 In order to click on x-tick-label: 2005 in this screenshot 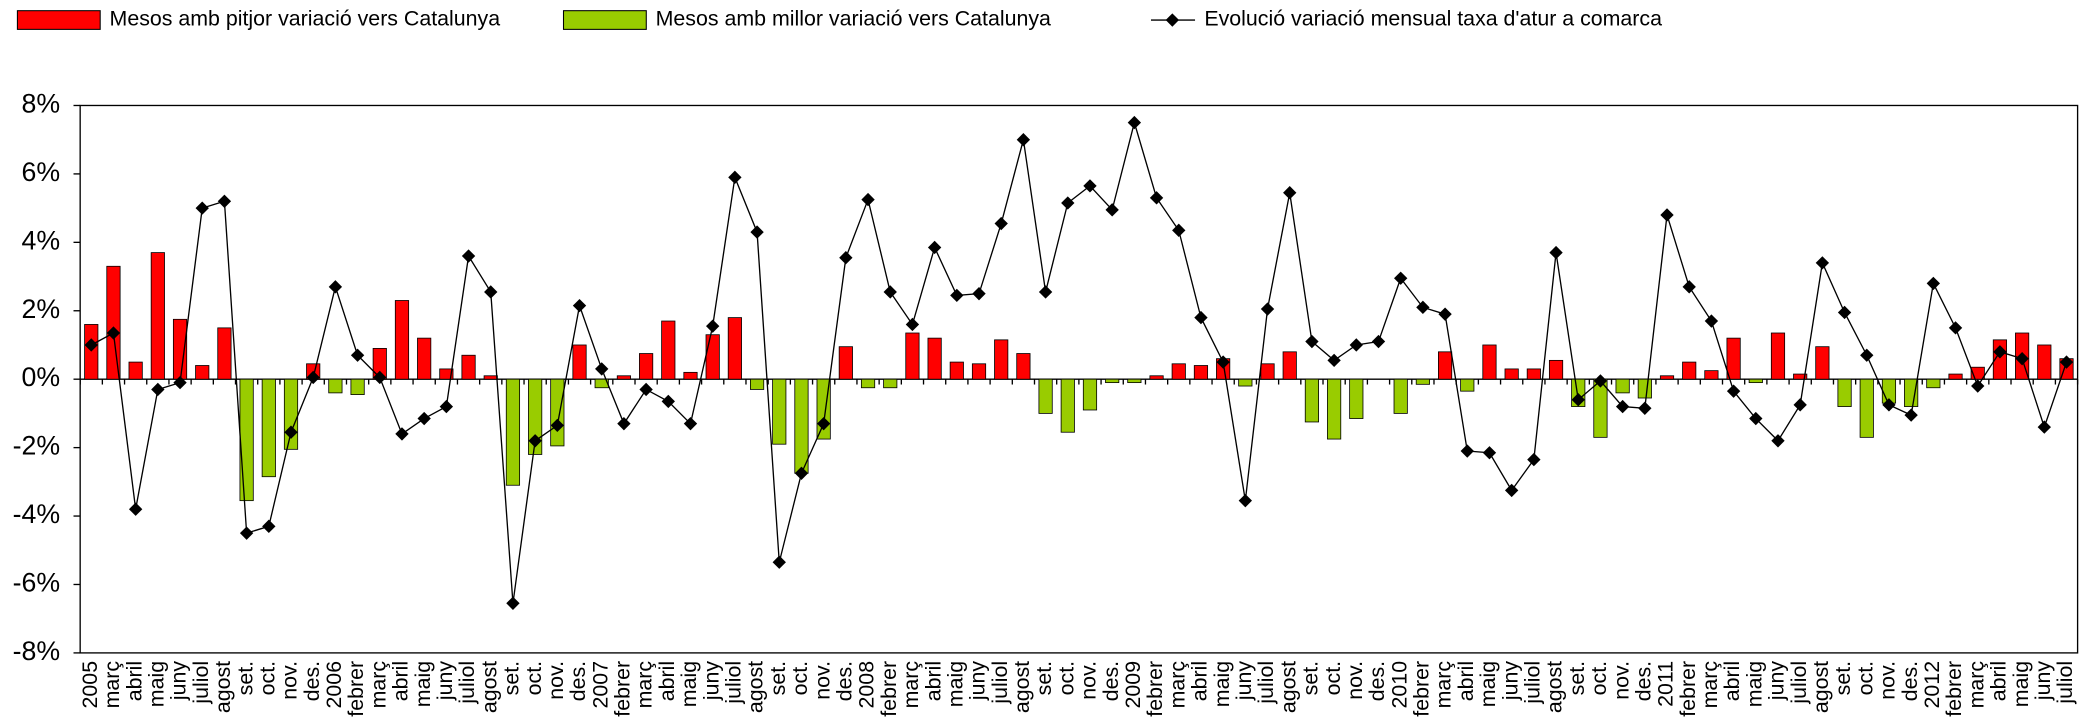, I will do `click(90, 685)`.